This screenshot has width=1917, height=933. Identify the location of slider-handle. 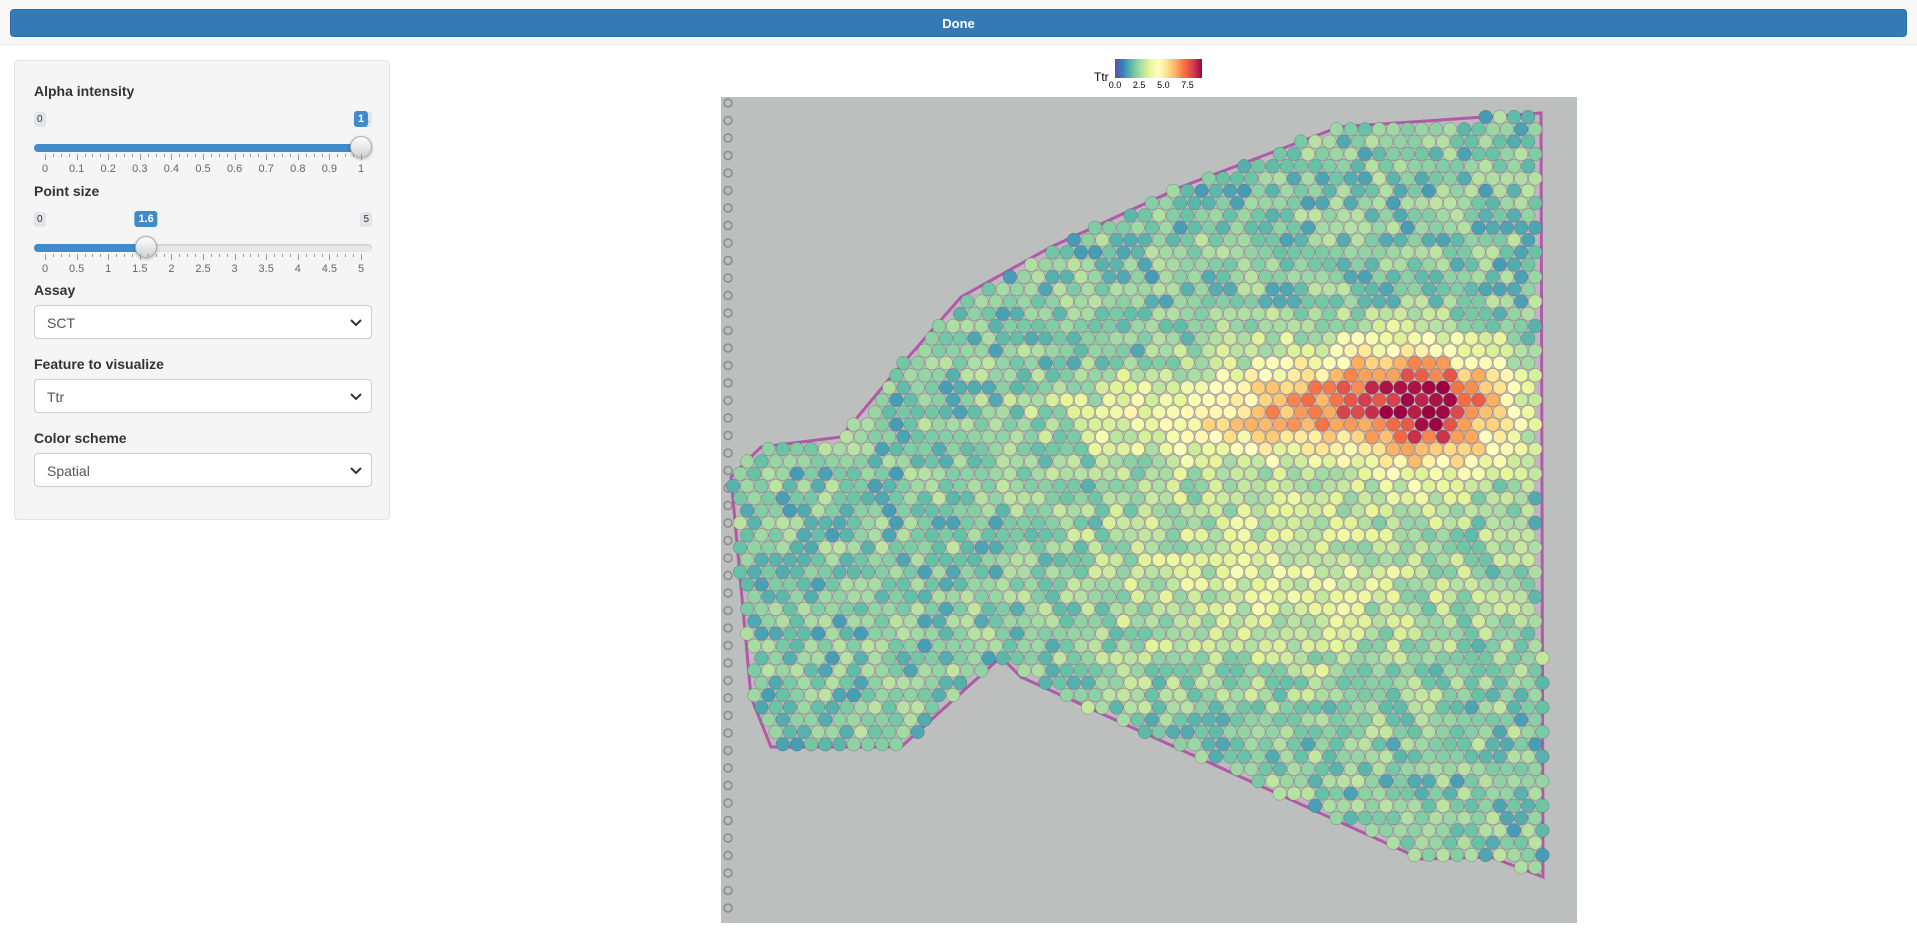
(146, 247).